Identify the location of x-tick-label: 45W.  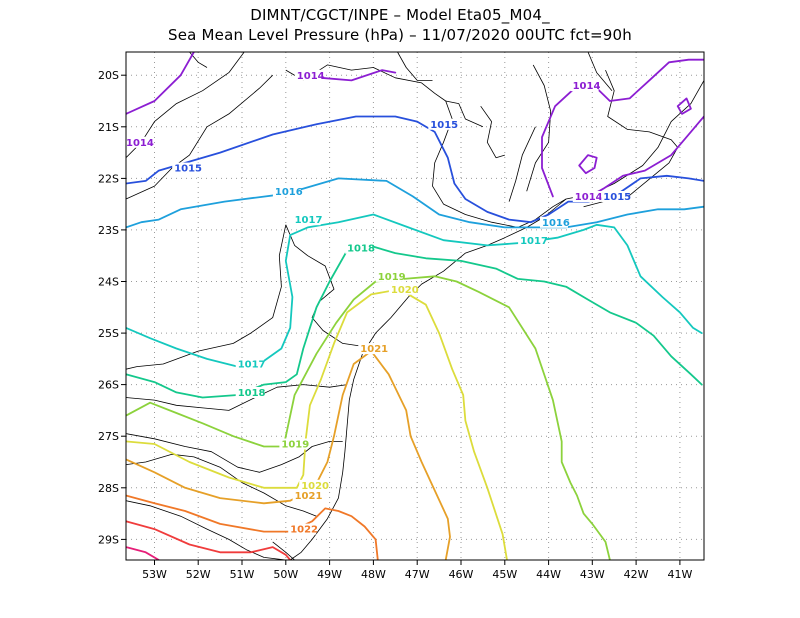
(504, 574).